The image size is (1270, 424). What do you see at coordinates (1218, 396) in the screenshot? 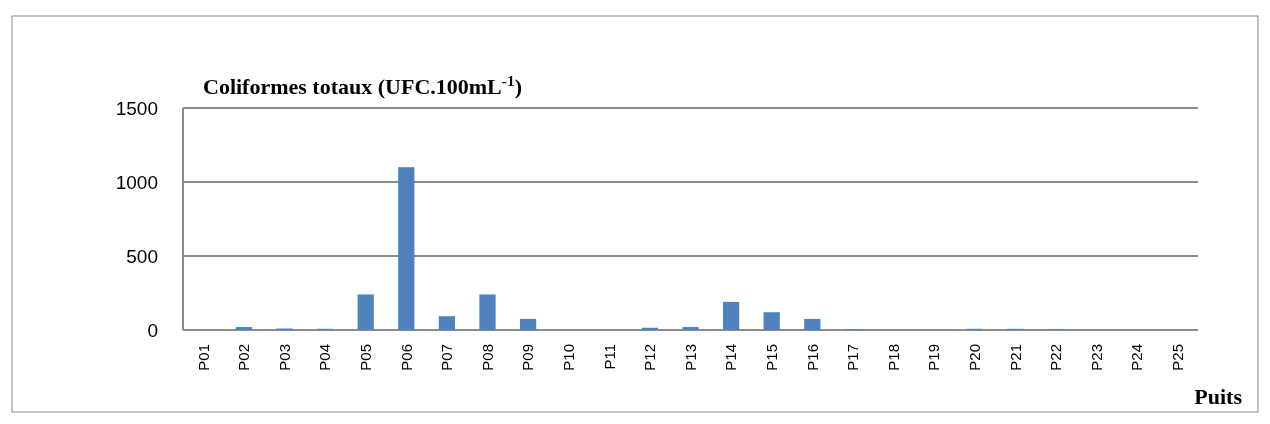
I see `x-axis-title: Puits` at bounding box center [1218, 396].